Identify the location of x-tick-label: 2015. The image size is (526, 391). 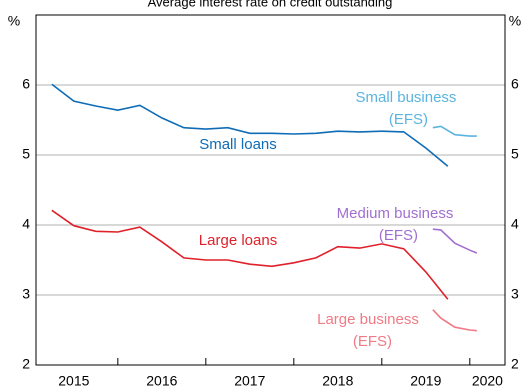
(73, 381).